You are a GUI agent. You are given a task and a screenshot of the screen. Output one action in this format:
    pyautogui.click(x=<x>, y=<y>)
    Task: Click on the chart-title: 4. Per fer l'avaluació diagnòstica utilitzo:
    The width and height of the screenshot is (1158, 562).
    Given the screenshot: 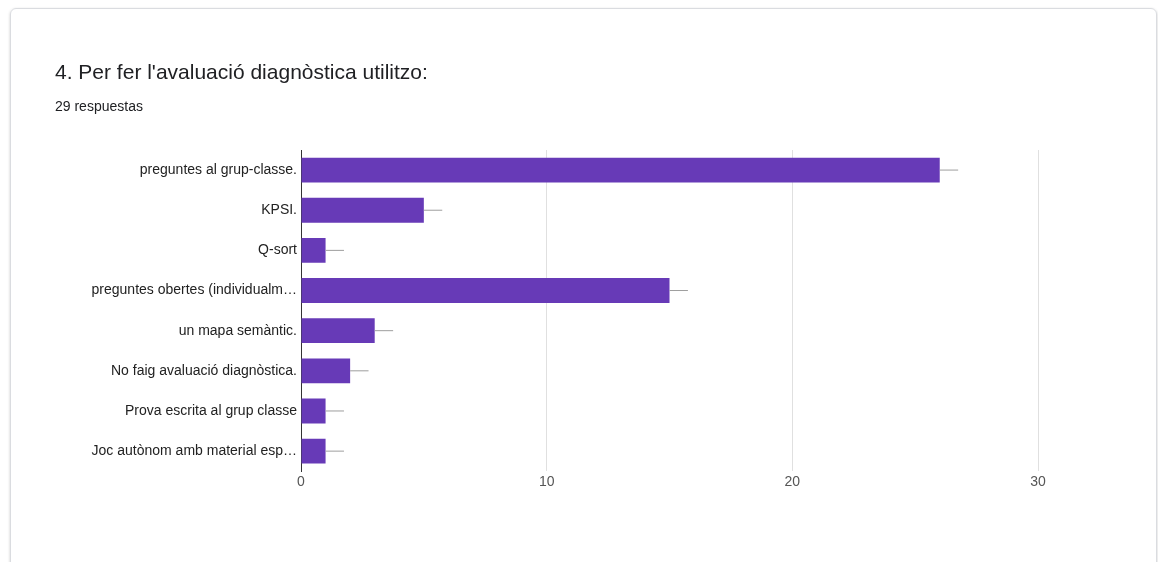 What is the action you would take?
    pyautogui.click(x=241, y=72)
    